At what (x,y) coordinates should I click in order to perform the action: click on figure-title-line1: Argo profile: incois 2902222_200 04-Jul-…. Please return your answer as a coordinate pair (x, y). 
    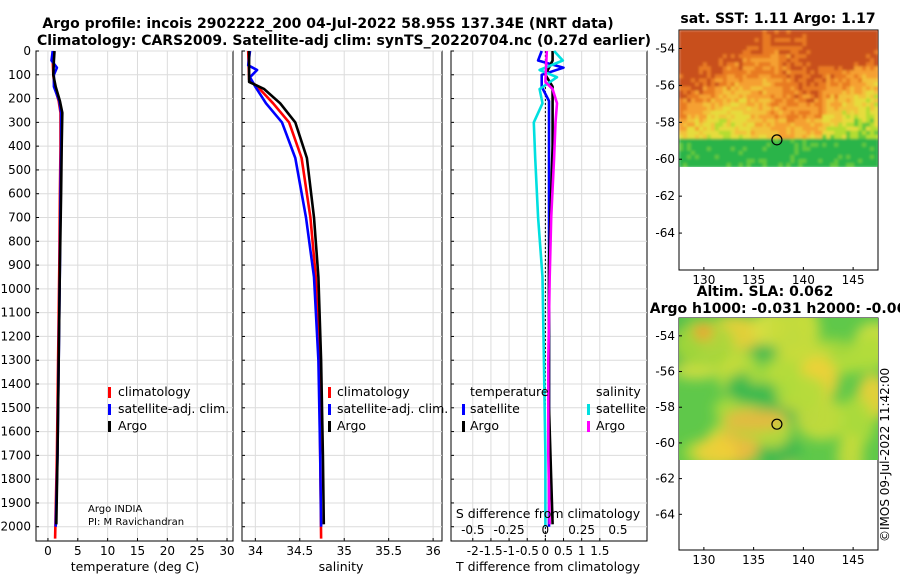
    Looking at the image, I should click on (327, 24).